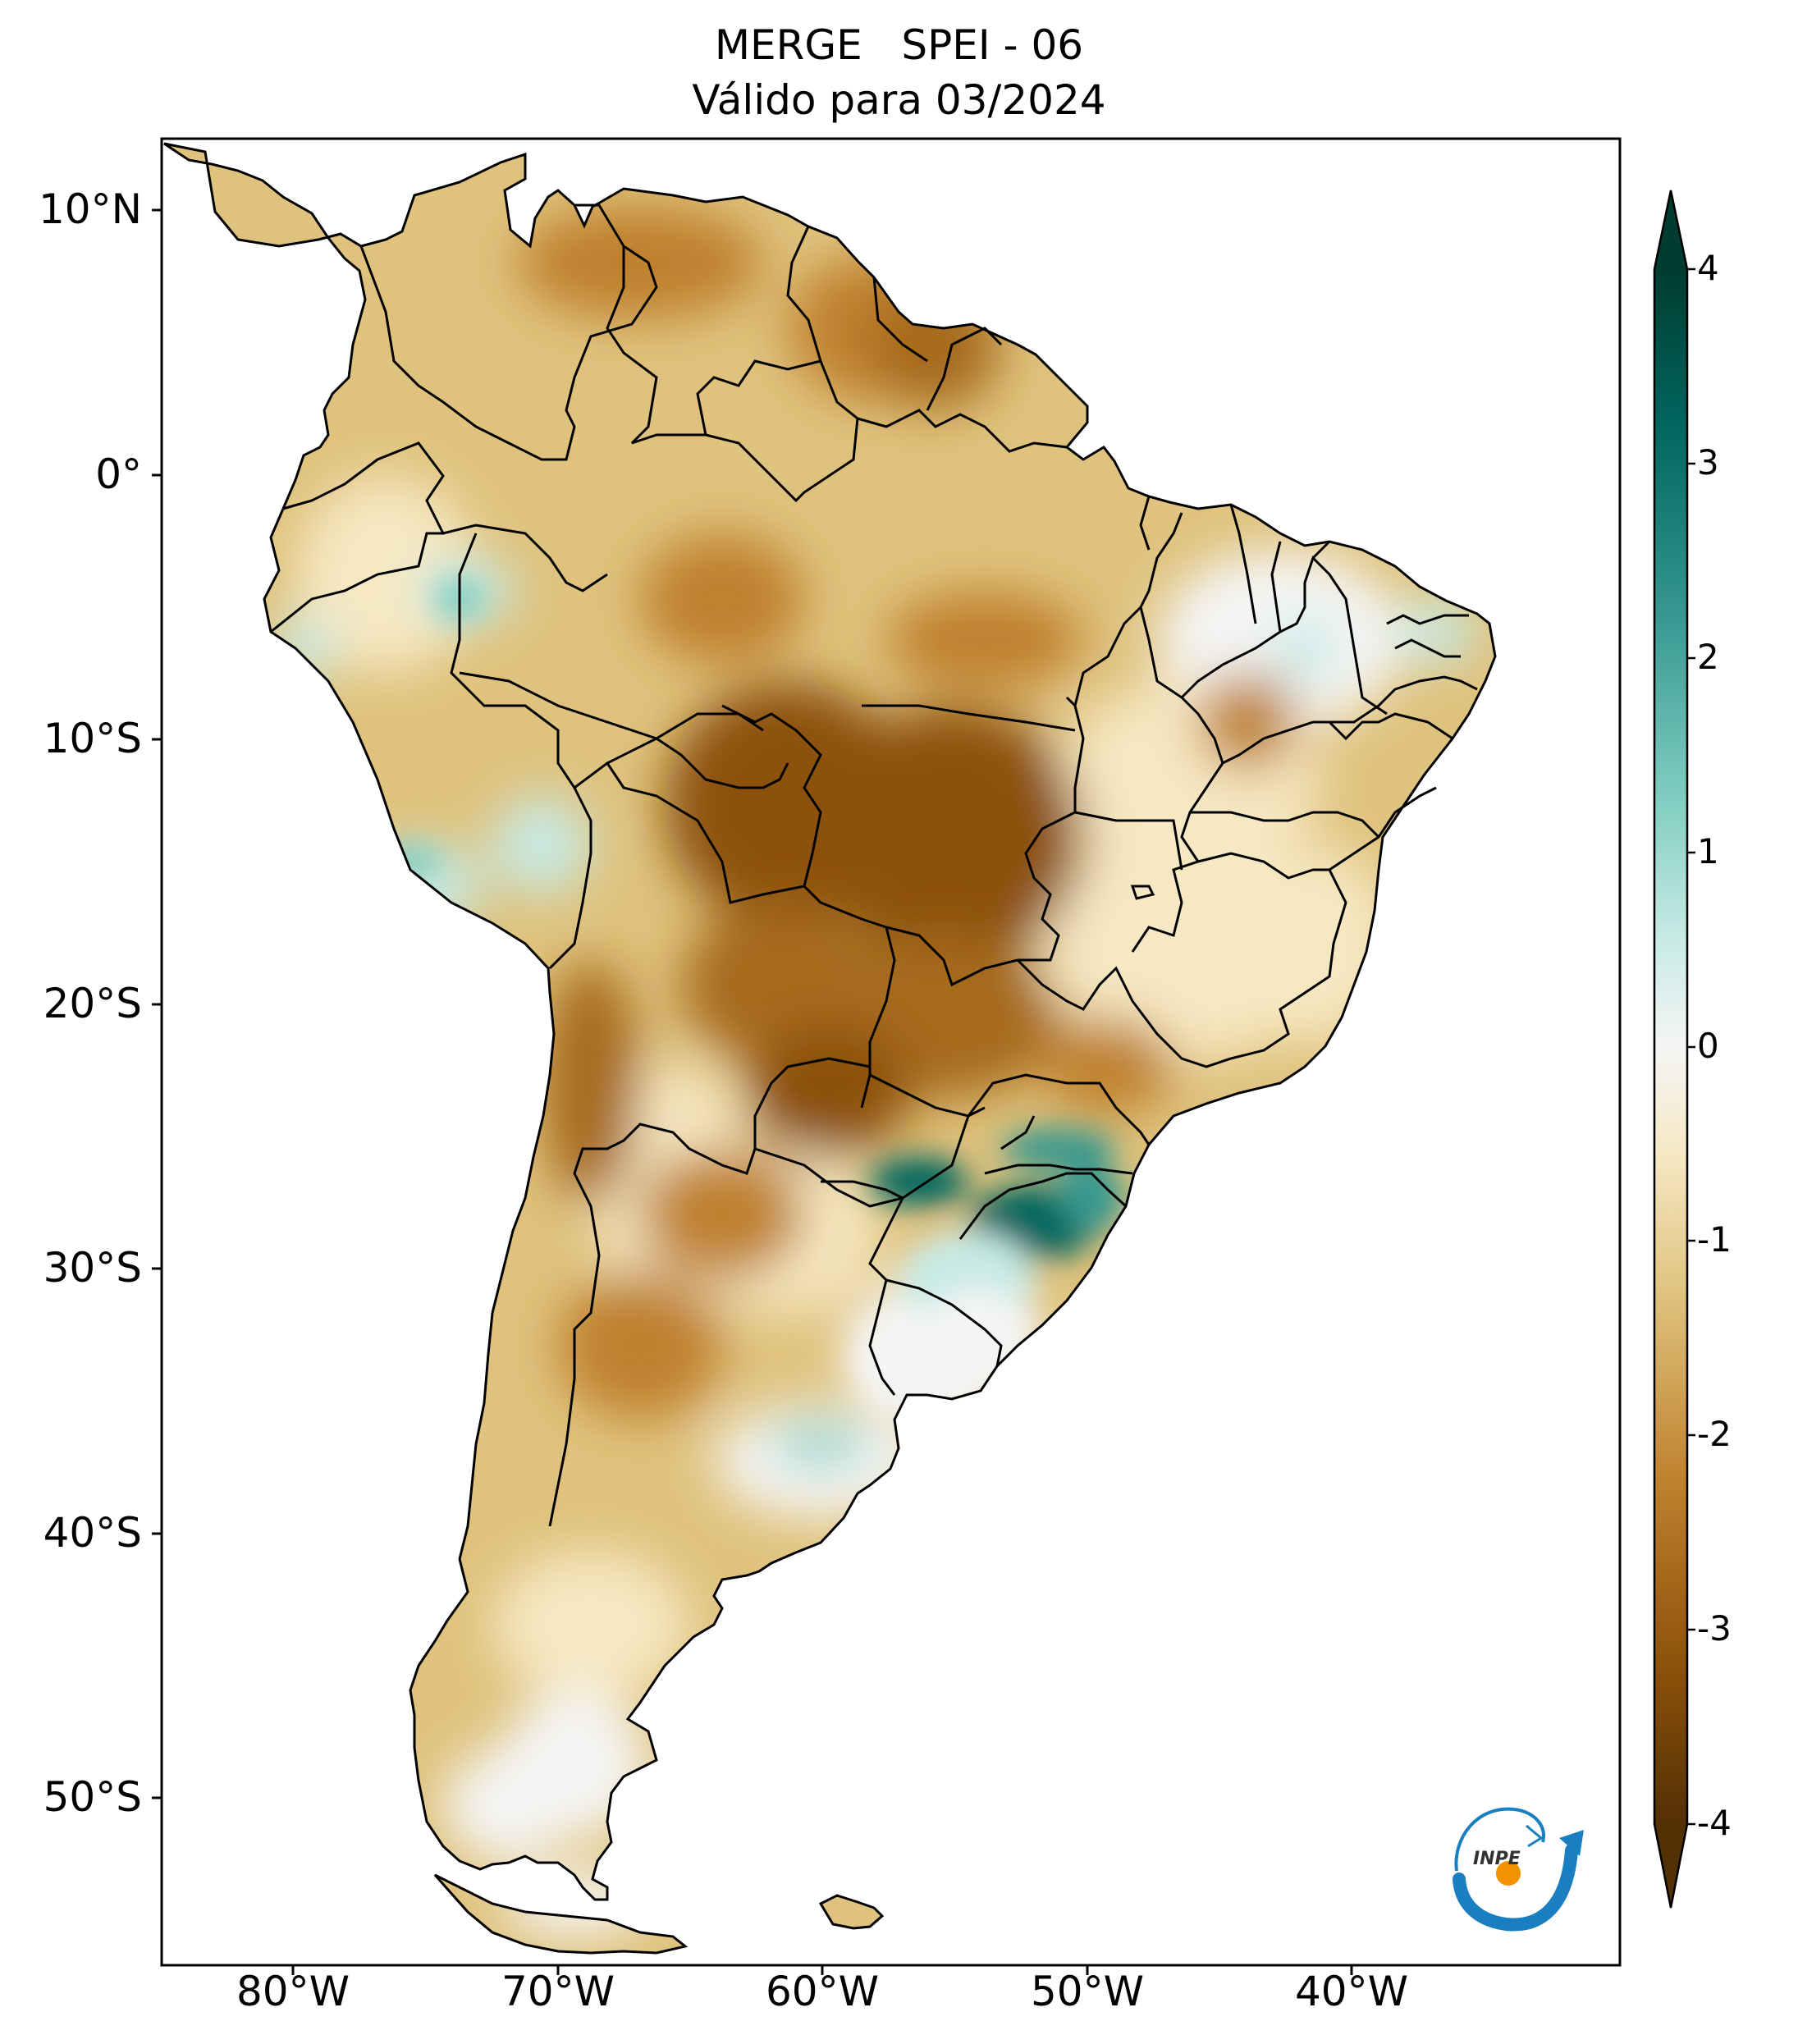  What do you see at coordinates (1708, 657) in the screenshot?
I see `colorbar-tick-label: 2` at bounding box center [1708, 657].